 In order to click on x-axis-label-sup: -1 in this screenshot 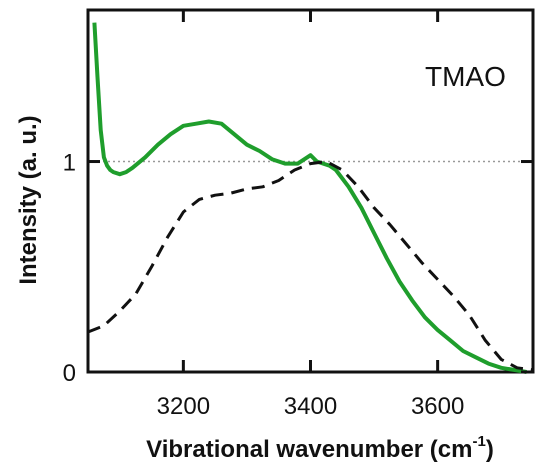, I will do `click(478, 441)`.